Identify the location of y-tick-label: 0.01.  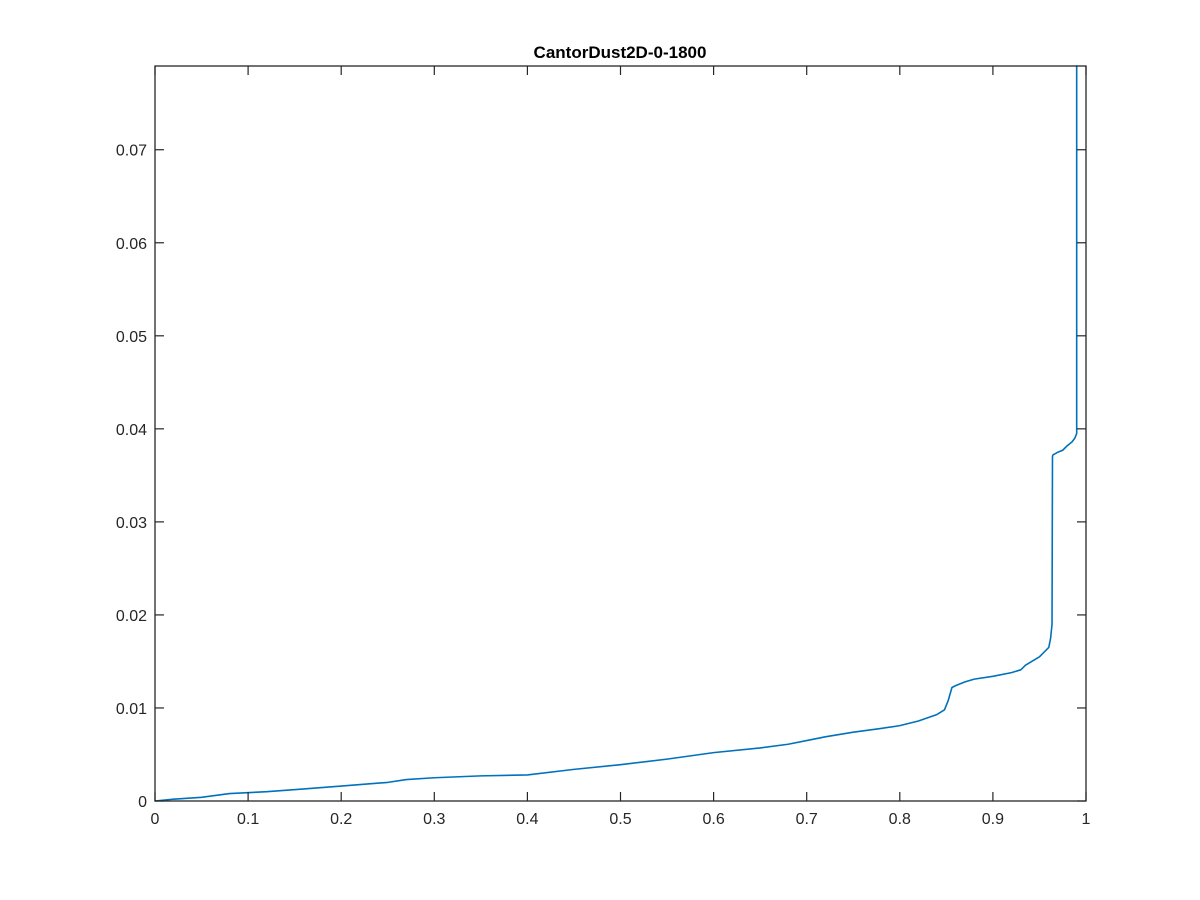
(131, 709).